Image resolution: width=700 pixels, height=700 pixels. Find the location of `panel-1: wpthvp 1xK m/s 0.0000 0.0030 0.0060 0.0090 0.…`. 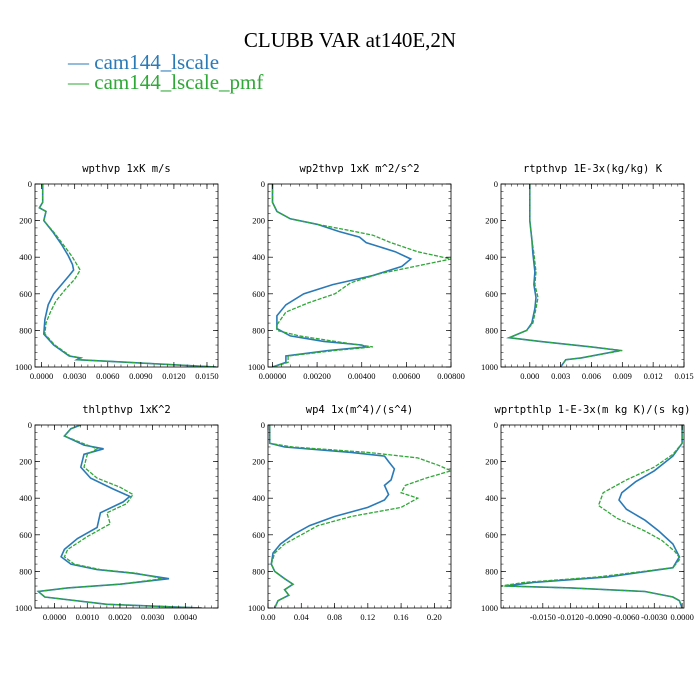

panel-1: wpthvp 1xK m/s 0.0000 0.0030 0.0060 0.0090 0.… is located at coordinates (117, 272).